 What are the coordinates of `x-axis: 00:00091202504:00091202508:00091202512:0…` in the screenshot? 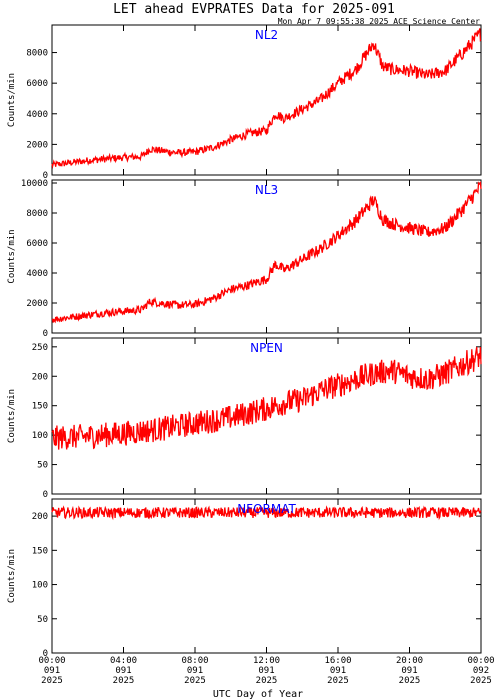 It's located at (266, 671).